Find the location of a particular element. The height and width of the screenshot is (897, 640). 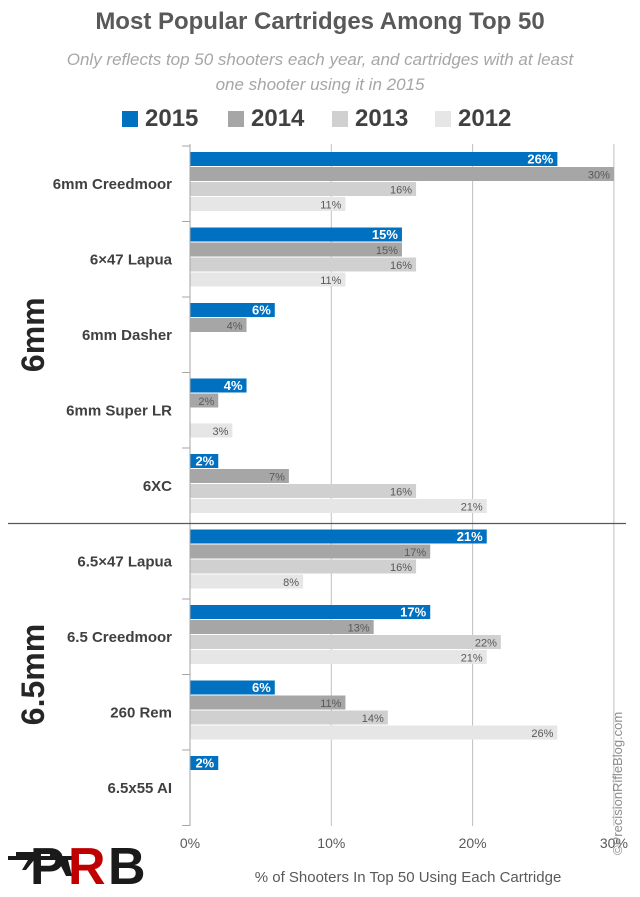

category-label: 260 Rem is located at coordinates (141, 713).